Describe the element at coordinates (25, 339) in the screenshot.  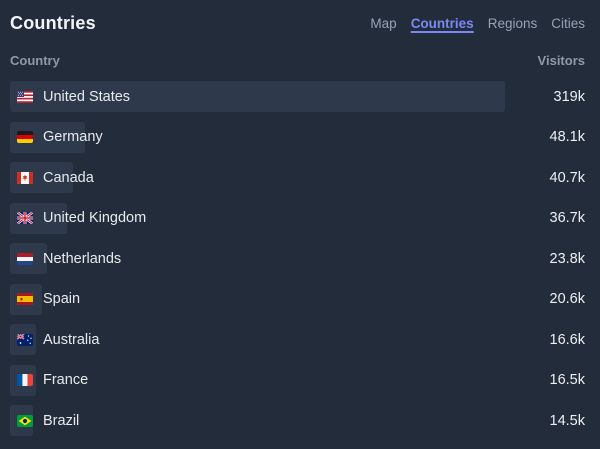
I see `au-flag-icon` at that location.